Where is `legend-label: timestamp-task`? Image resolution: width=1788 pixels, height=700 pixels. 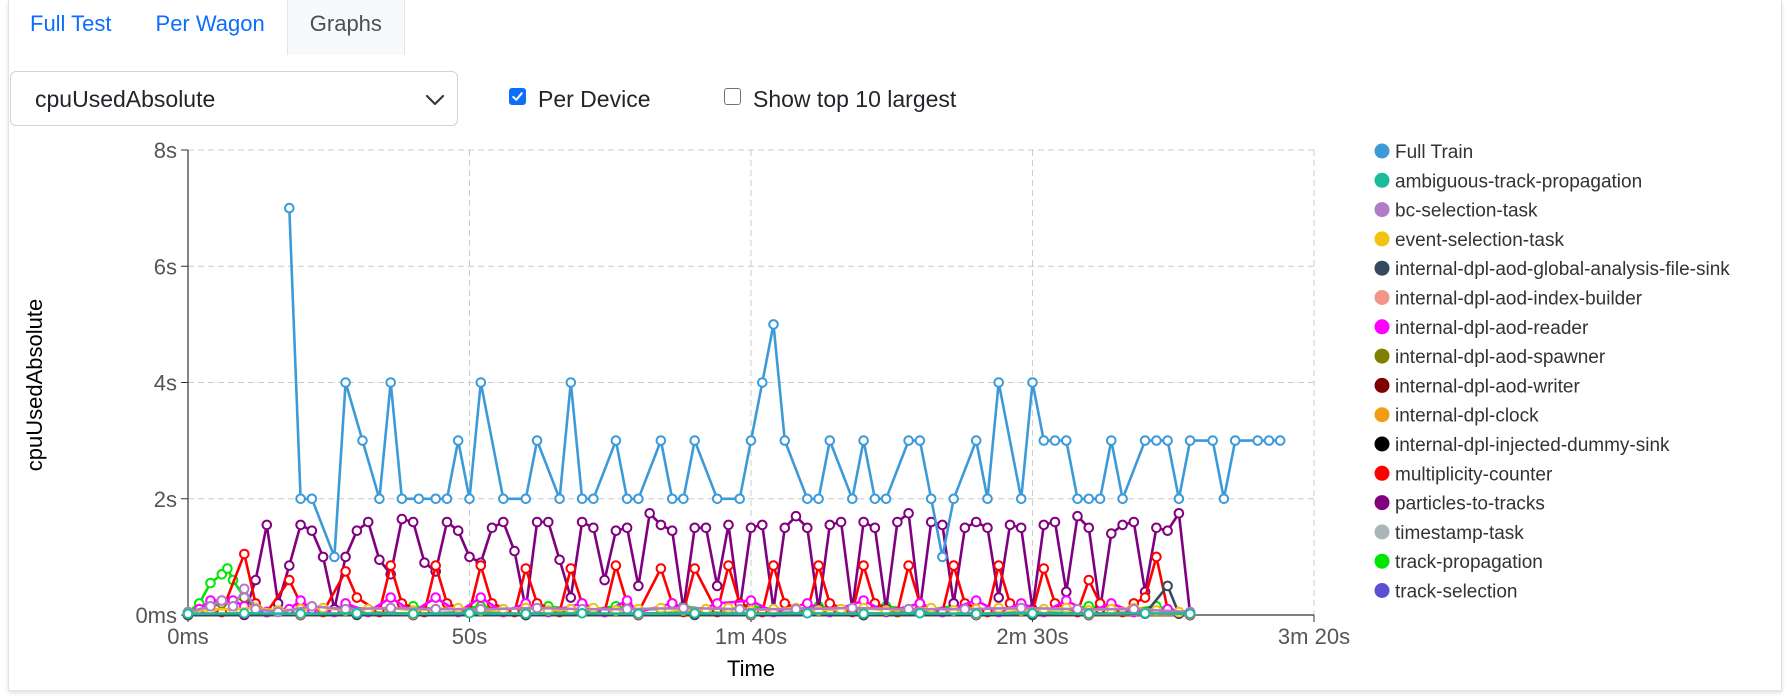
legend-label: timestamp-task is located at coordinates (1459, 533).